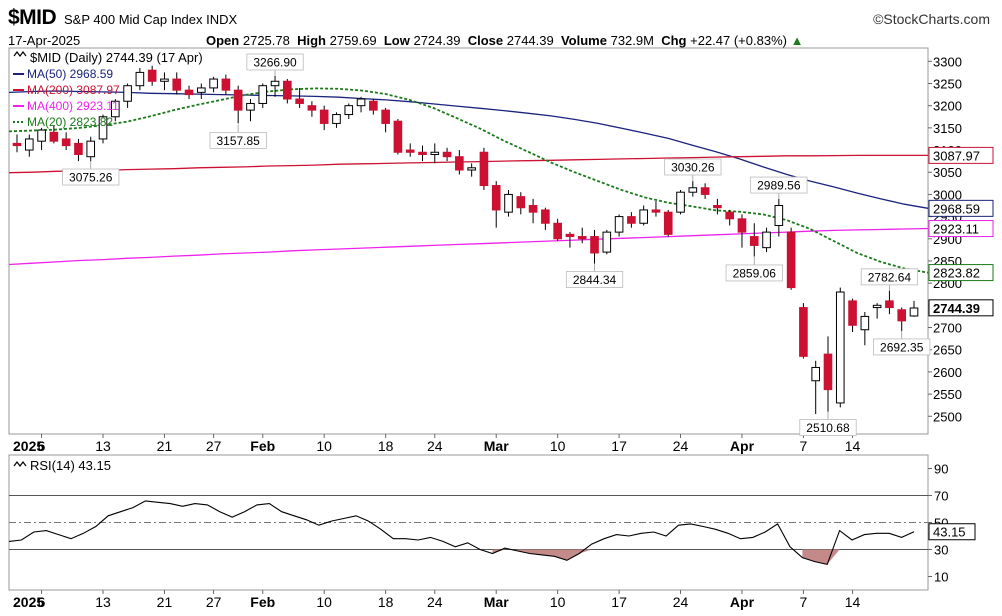 The height and width of the screenshot is (616, 1002). I want to click on y-tick-label: 2700, so click(947, 328).